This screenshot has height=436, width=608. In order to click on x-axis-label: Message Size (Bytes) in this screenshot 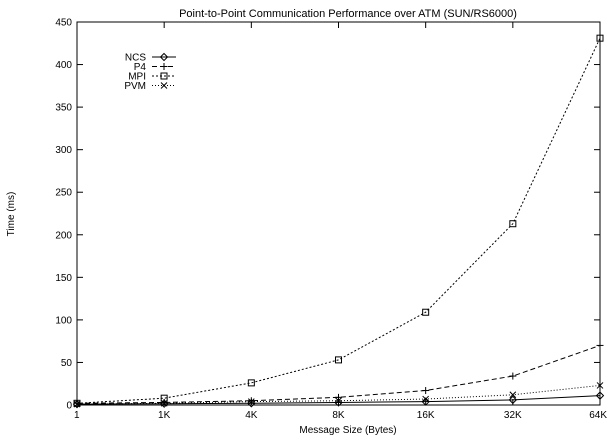, I will do `click(347, 430)`.